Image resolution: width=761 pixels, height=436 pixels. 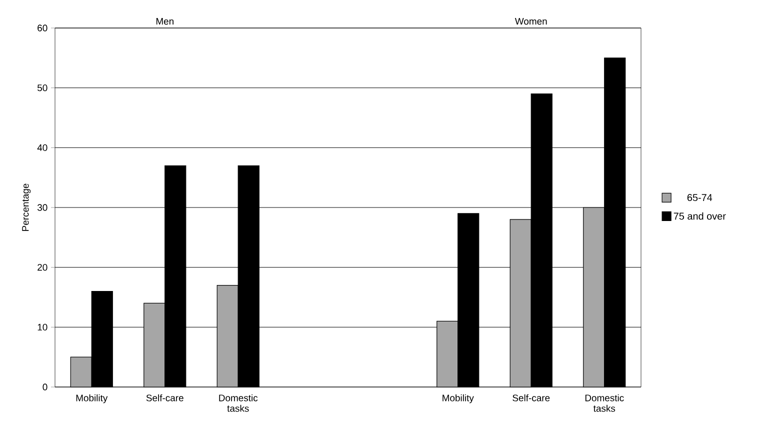 What do you see at coordinates (42, 207) in the screenshot?
I see `y-tick-label: 30` at bounding box center [42, 207].